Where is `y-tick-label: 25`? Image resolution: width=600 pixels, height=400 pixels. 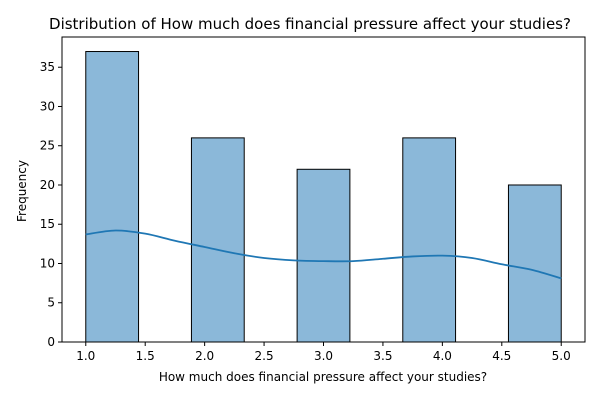 y-tick-label: 25 is located at coordinates (47, 146).